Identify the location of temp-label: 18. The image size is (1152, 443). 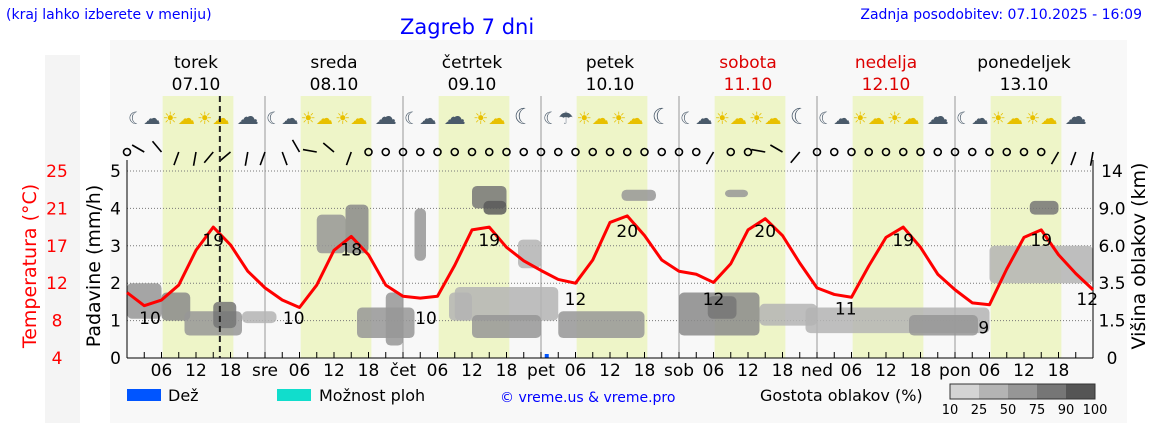
(351, 250).